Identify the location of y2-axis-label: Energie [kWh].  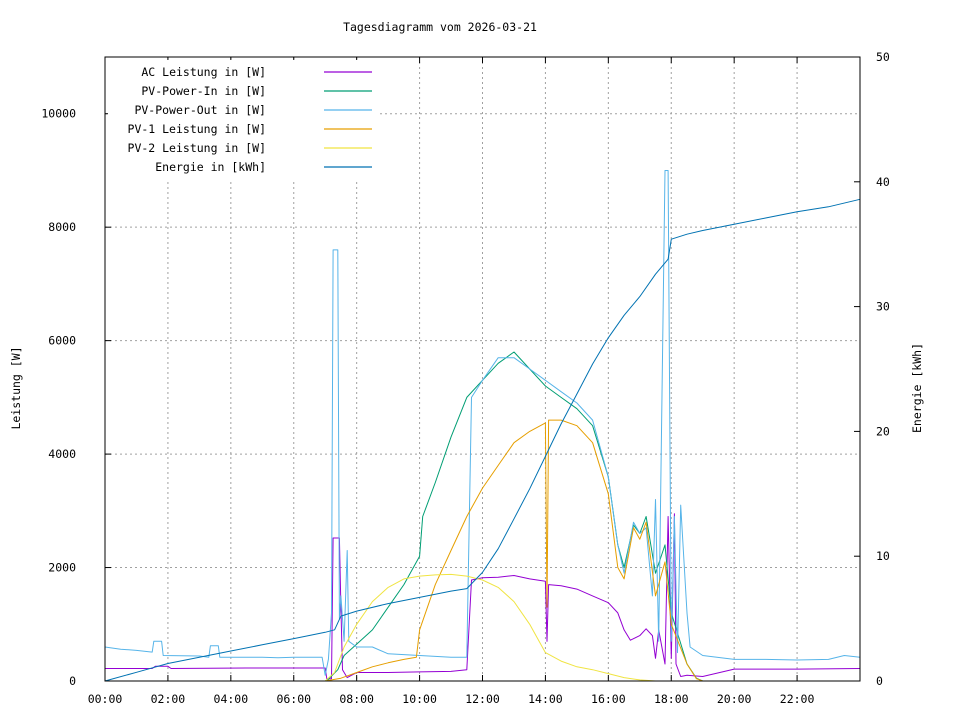
(917, 388).